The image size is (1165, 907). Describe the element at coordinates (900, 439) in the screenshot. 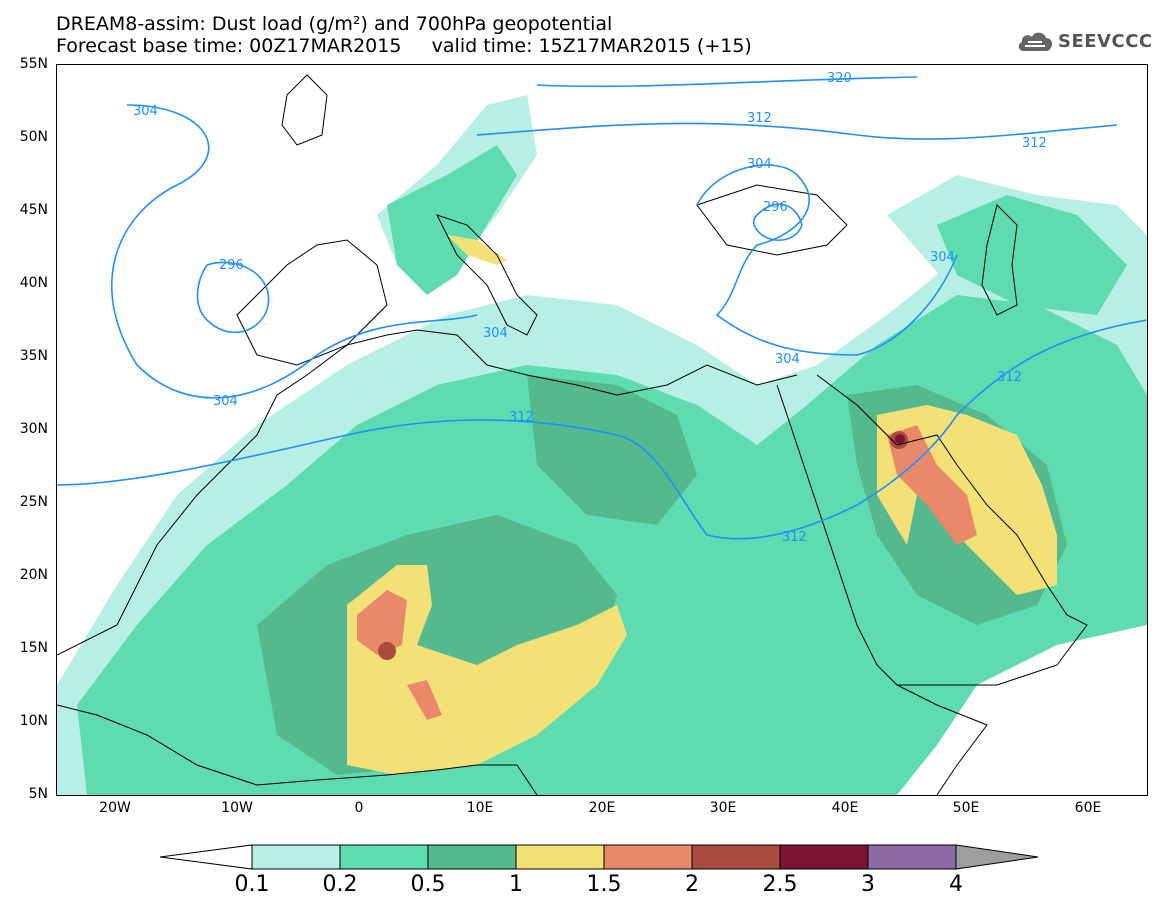

I see `dust-region-maroon-arabia` at that location.